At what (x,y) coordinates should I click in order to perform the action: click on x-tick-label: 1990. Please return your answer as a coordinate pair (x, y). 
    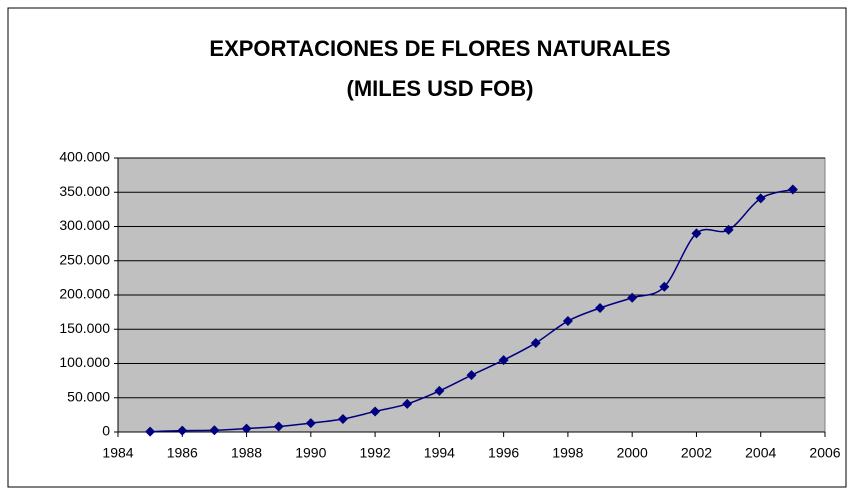
    Looking at the image, I should click on (310, 453).